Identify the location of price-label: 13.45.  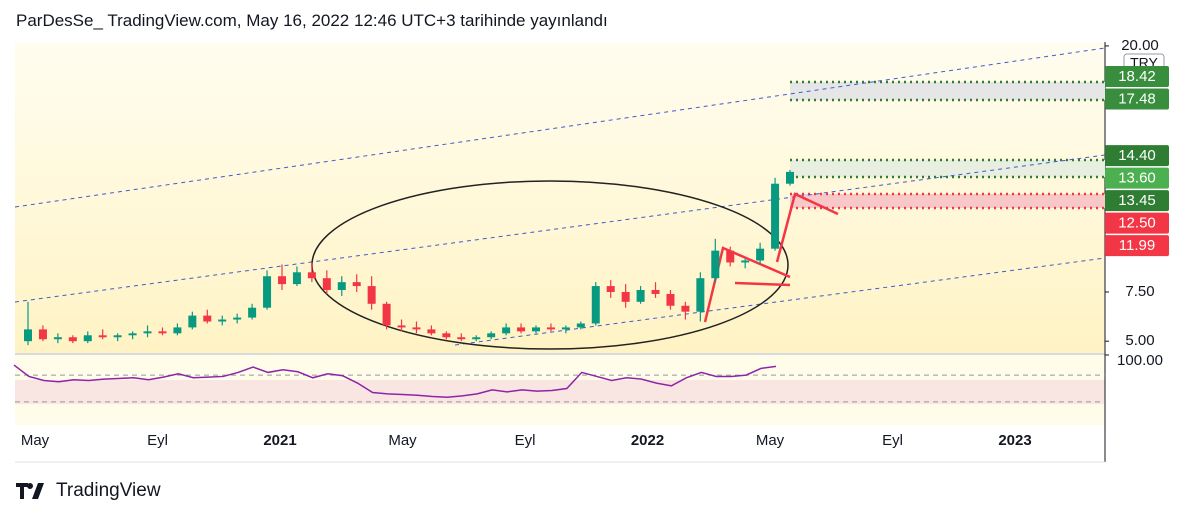
(1137, 200).